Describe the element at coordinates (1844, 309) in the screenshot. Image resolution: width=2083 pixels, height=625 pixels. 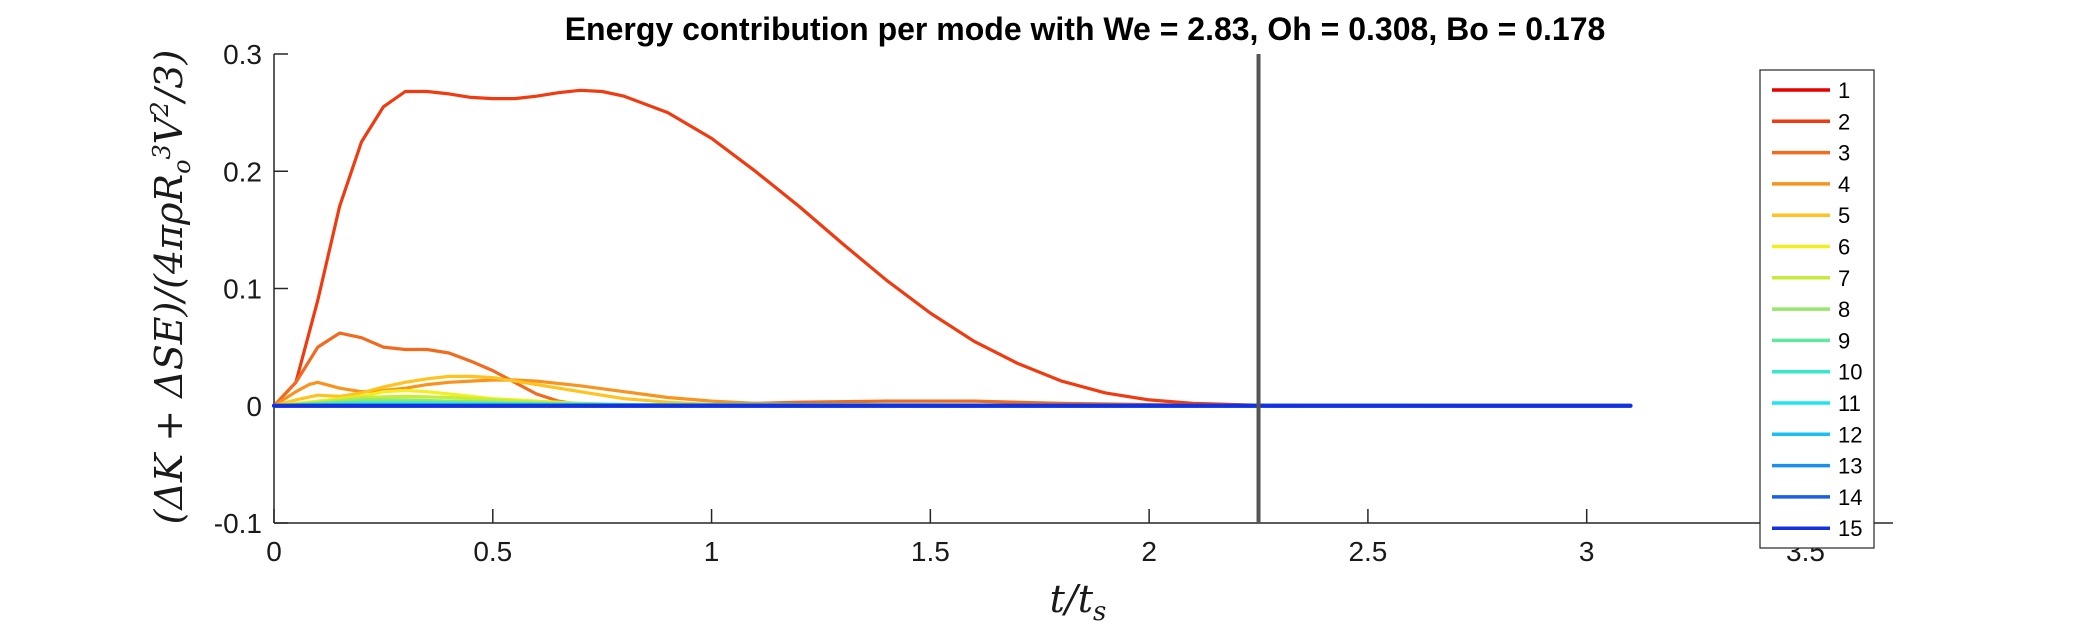
I see `legend-label-8: 8` at that location.